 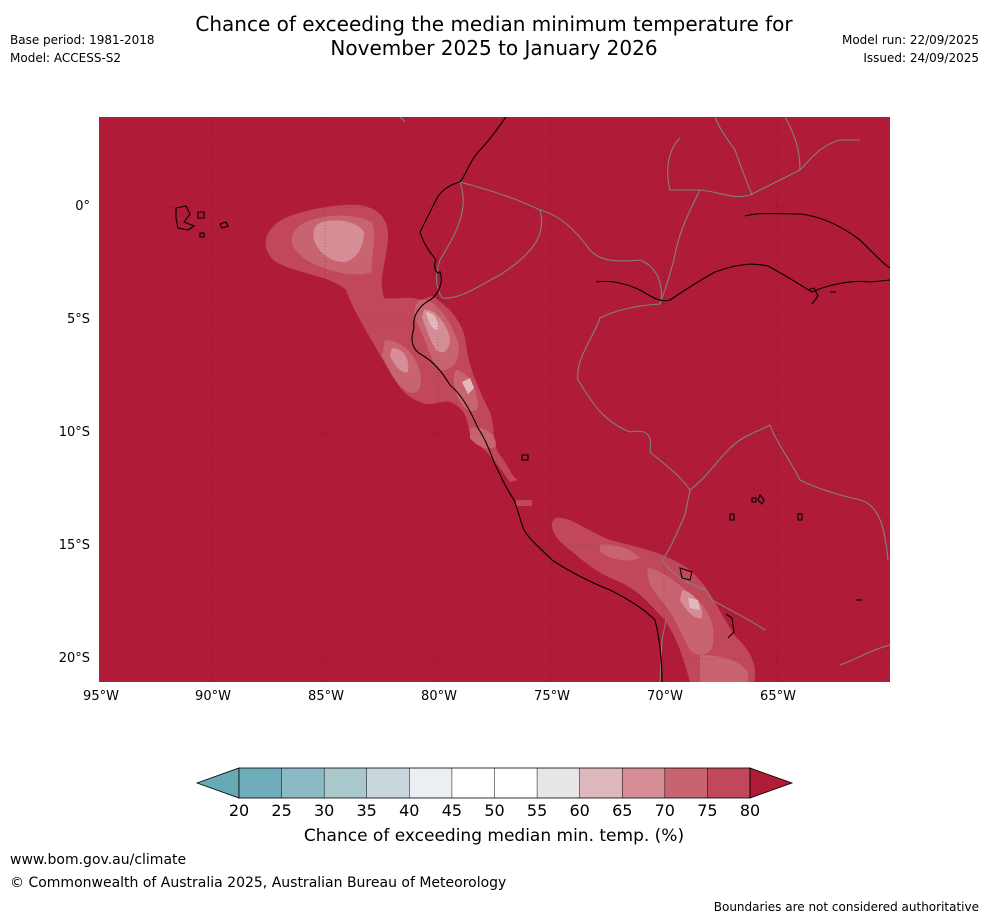 What do you see at coordinates (326, 696) in the screenshot?
I see `x-tick-label: 85°W` at bounding box center [326, 696].